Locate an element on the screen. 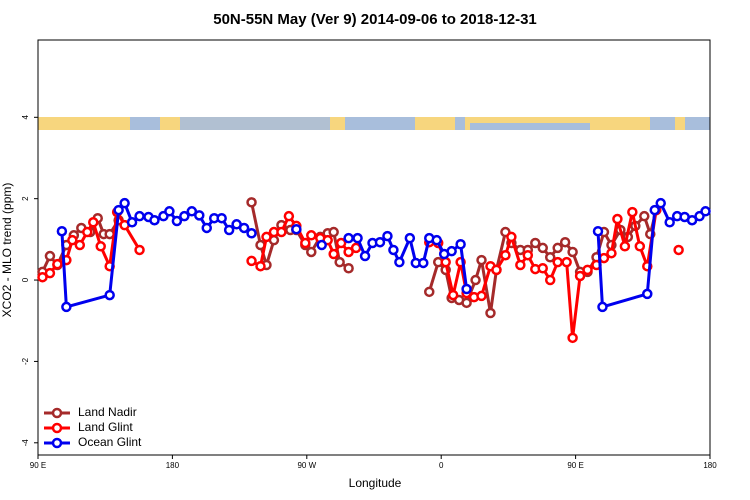 The width and height of the screenshot is (750, 500). land-ocean-strip is located at coordinates (374, 123).